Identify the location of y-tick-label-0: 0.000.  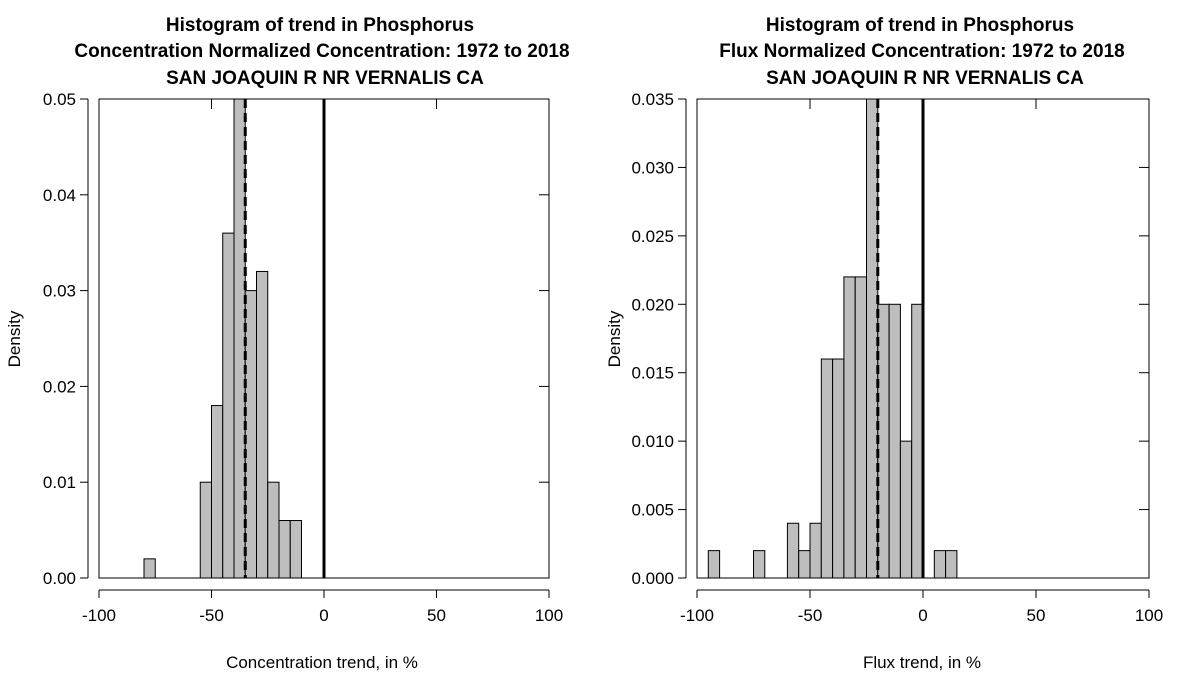
(652, 578).